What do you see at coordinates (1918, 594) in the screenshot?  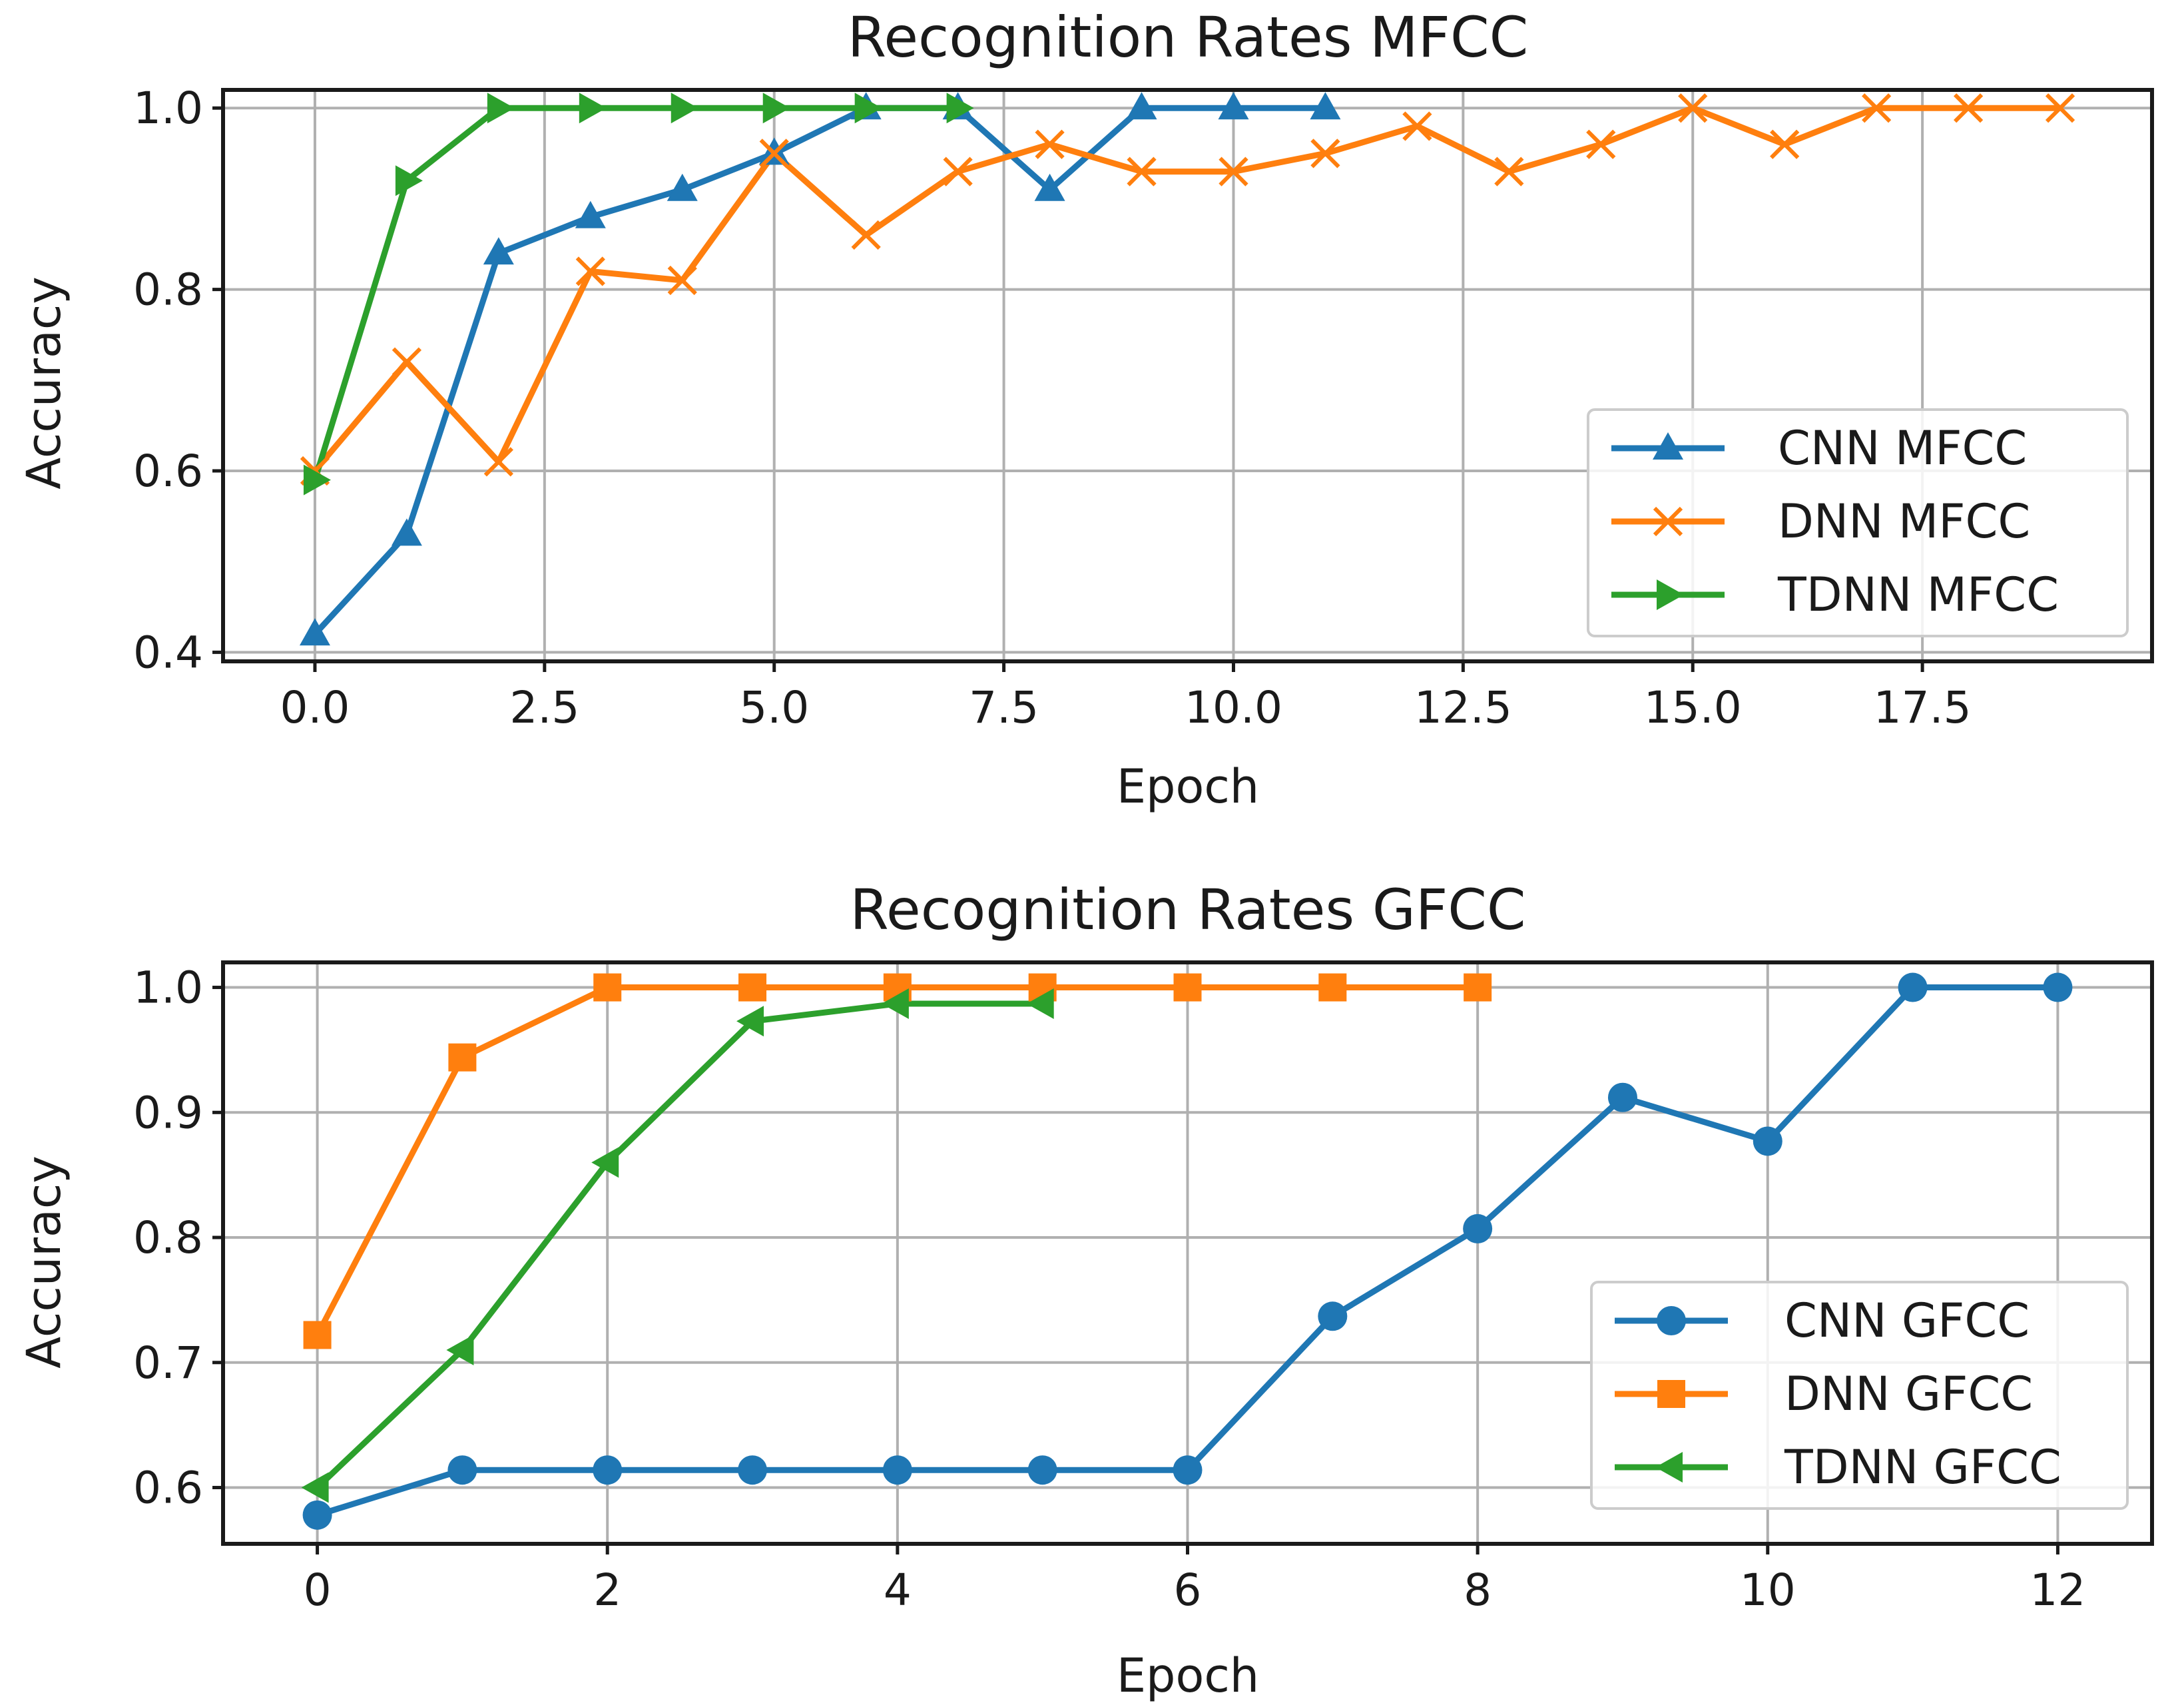 I see `legend-label-tdnn: TDNN MFCC` at bounding box center [1918, 594].